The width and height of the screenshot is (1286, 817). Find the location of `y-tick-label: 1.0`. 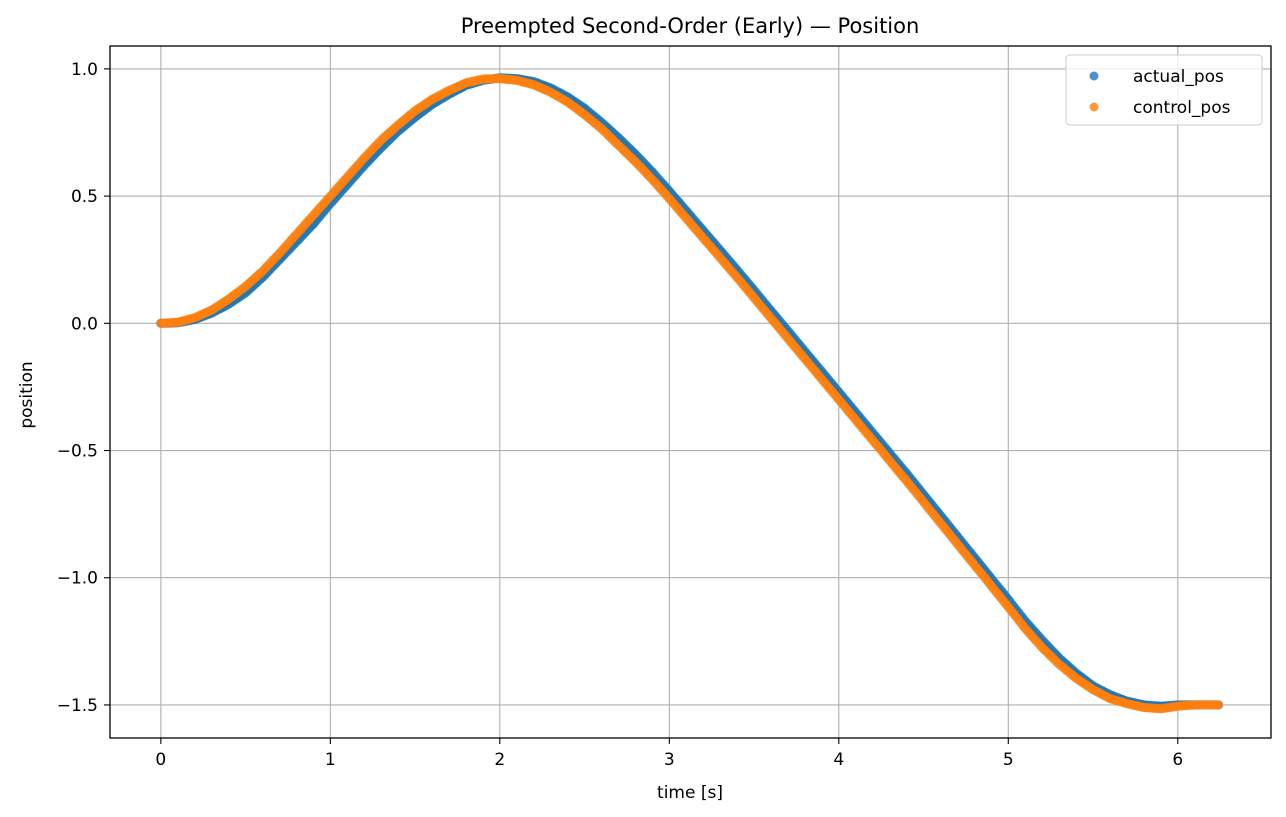

y-tick-label: 1.0 is located at coordinates (84, 70).